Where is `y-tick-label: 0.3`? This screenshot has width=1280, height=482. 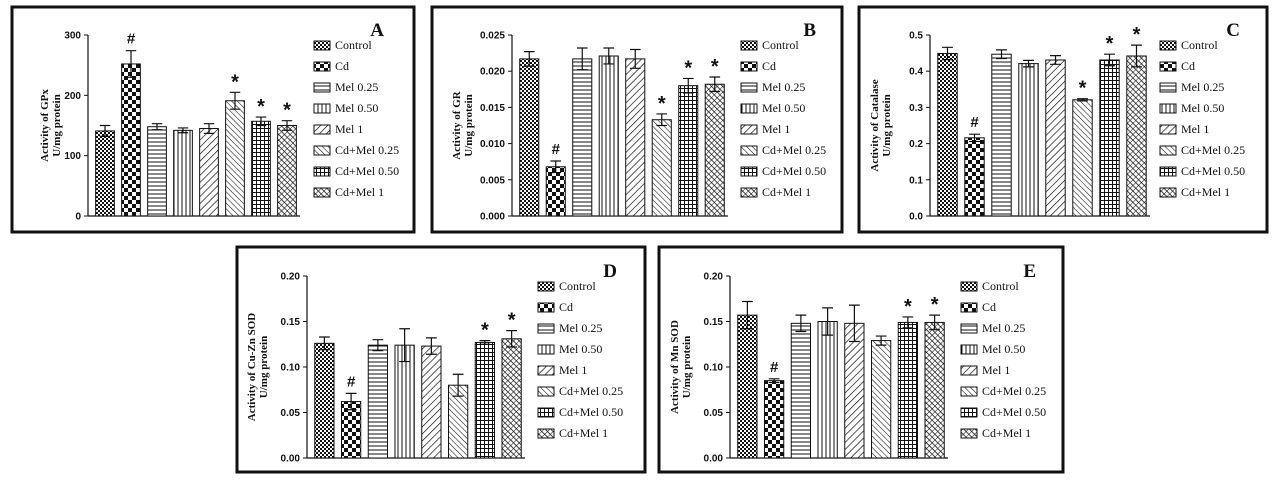
y-tick-label: 0.3 is located at coordinates (916, 108).